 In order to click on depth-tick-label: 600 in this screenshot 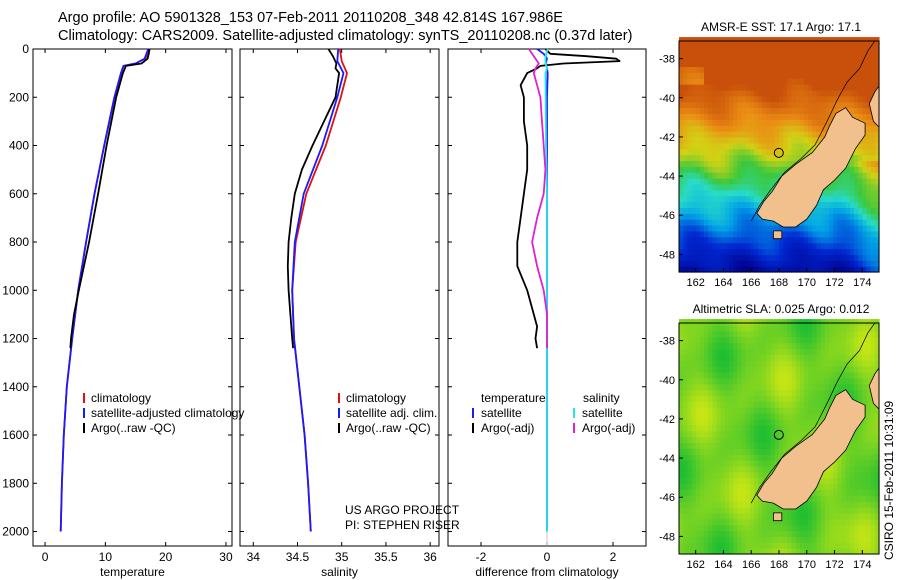, I will do `click(19, 194)`.